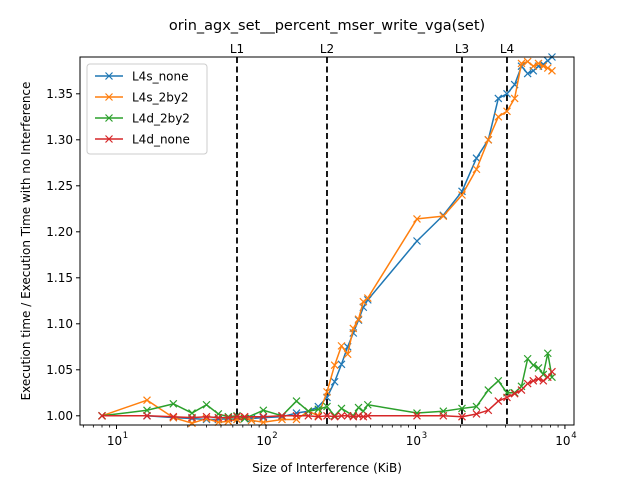 Image resolution: width=640 pixels, height=484 pixels. I want to click on legend-item-L4s_2by2: L4s_2by2, so click(142, 98).